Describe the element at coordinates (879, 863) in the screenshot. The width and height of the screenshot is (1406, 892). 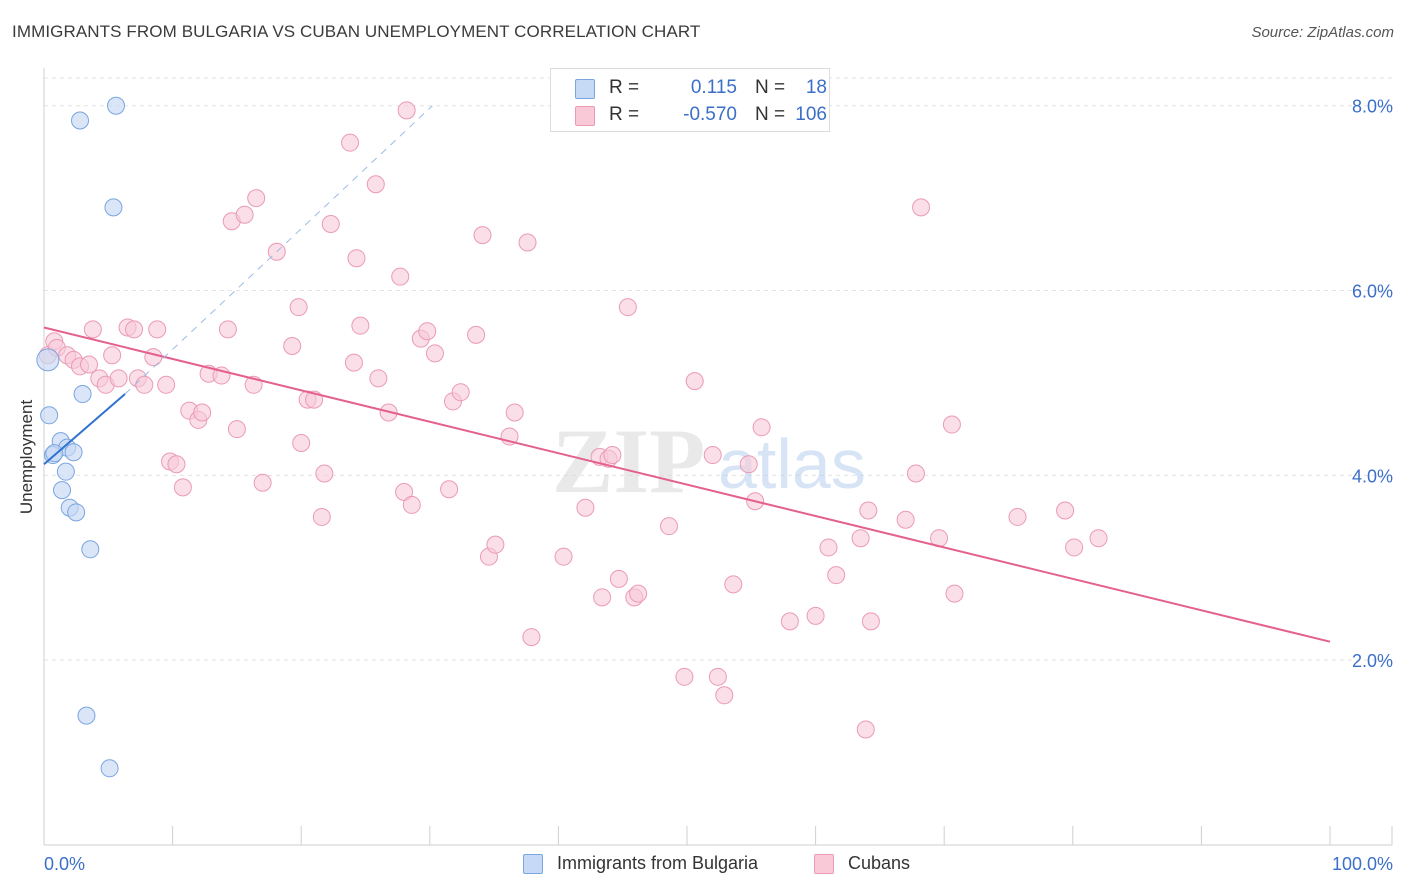
I see `legend-label-cubans: Cubans` at that location.